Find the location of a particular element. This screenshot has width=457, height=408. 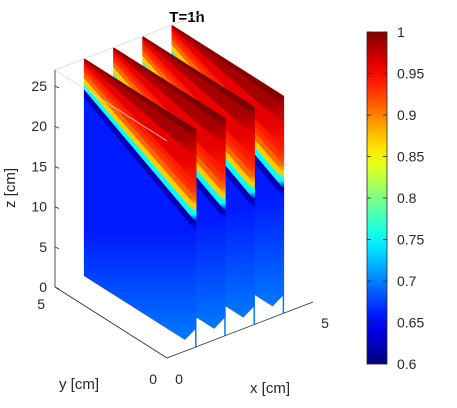

z-axis-label: z [cm] is located at coordinates (10, 188).